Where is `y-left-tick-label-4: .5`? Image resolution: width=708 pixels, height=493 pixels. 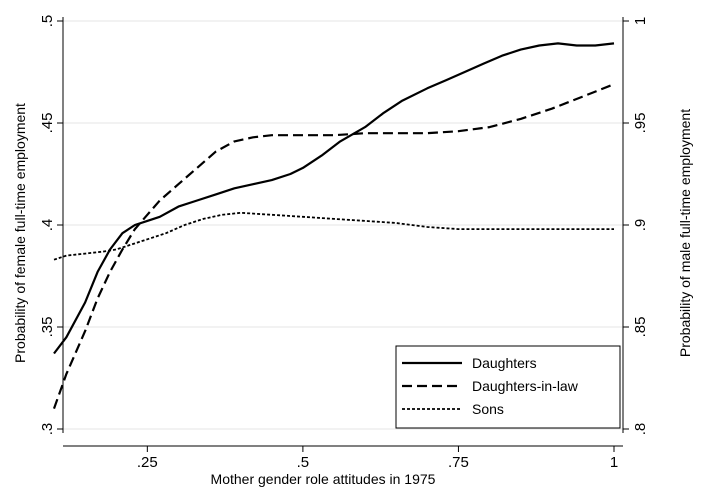 y-left-tick-label-4: .5 is located at coordinates (47, 21).